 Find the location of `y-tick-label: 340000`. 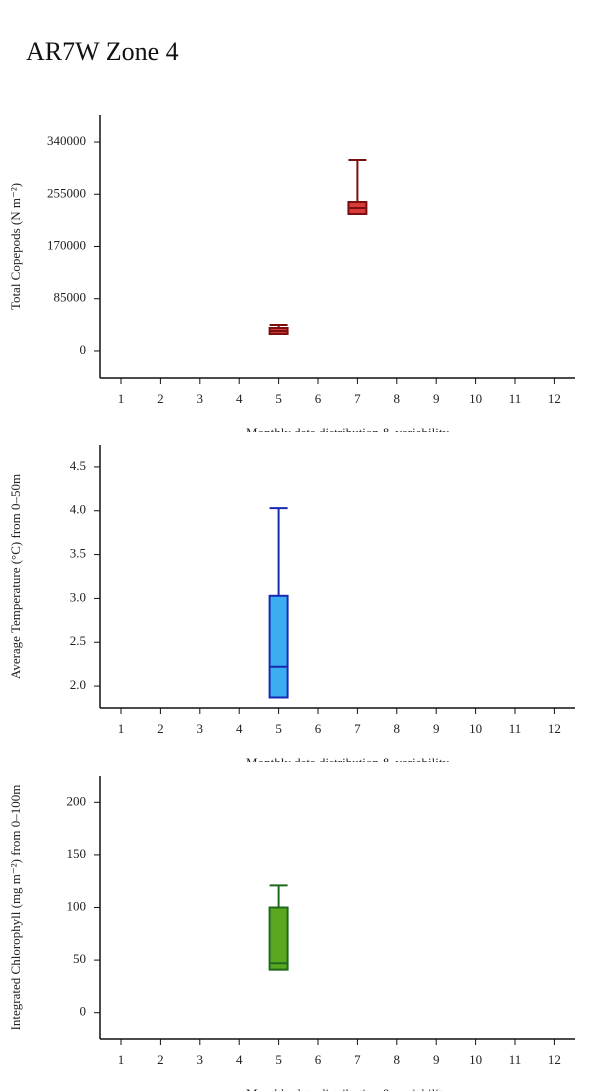

y-tick-label: 340000 is located at coordinates (66, 140).